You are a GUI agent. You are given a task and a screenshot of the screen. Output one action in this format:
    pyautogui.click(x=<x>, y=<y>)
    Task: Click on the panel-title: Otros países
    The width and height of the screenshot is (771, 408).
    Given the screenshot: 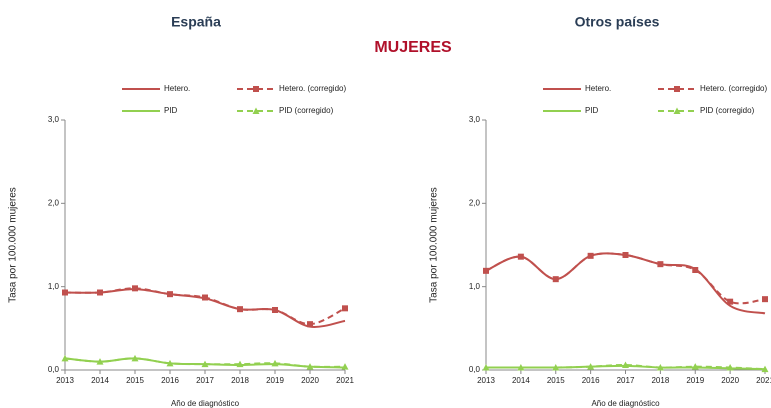 What is the action you would take?
    pyautogui.click(x=617, y=22)
    